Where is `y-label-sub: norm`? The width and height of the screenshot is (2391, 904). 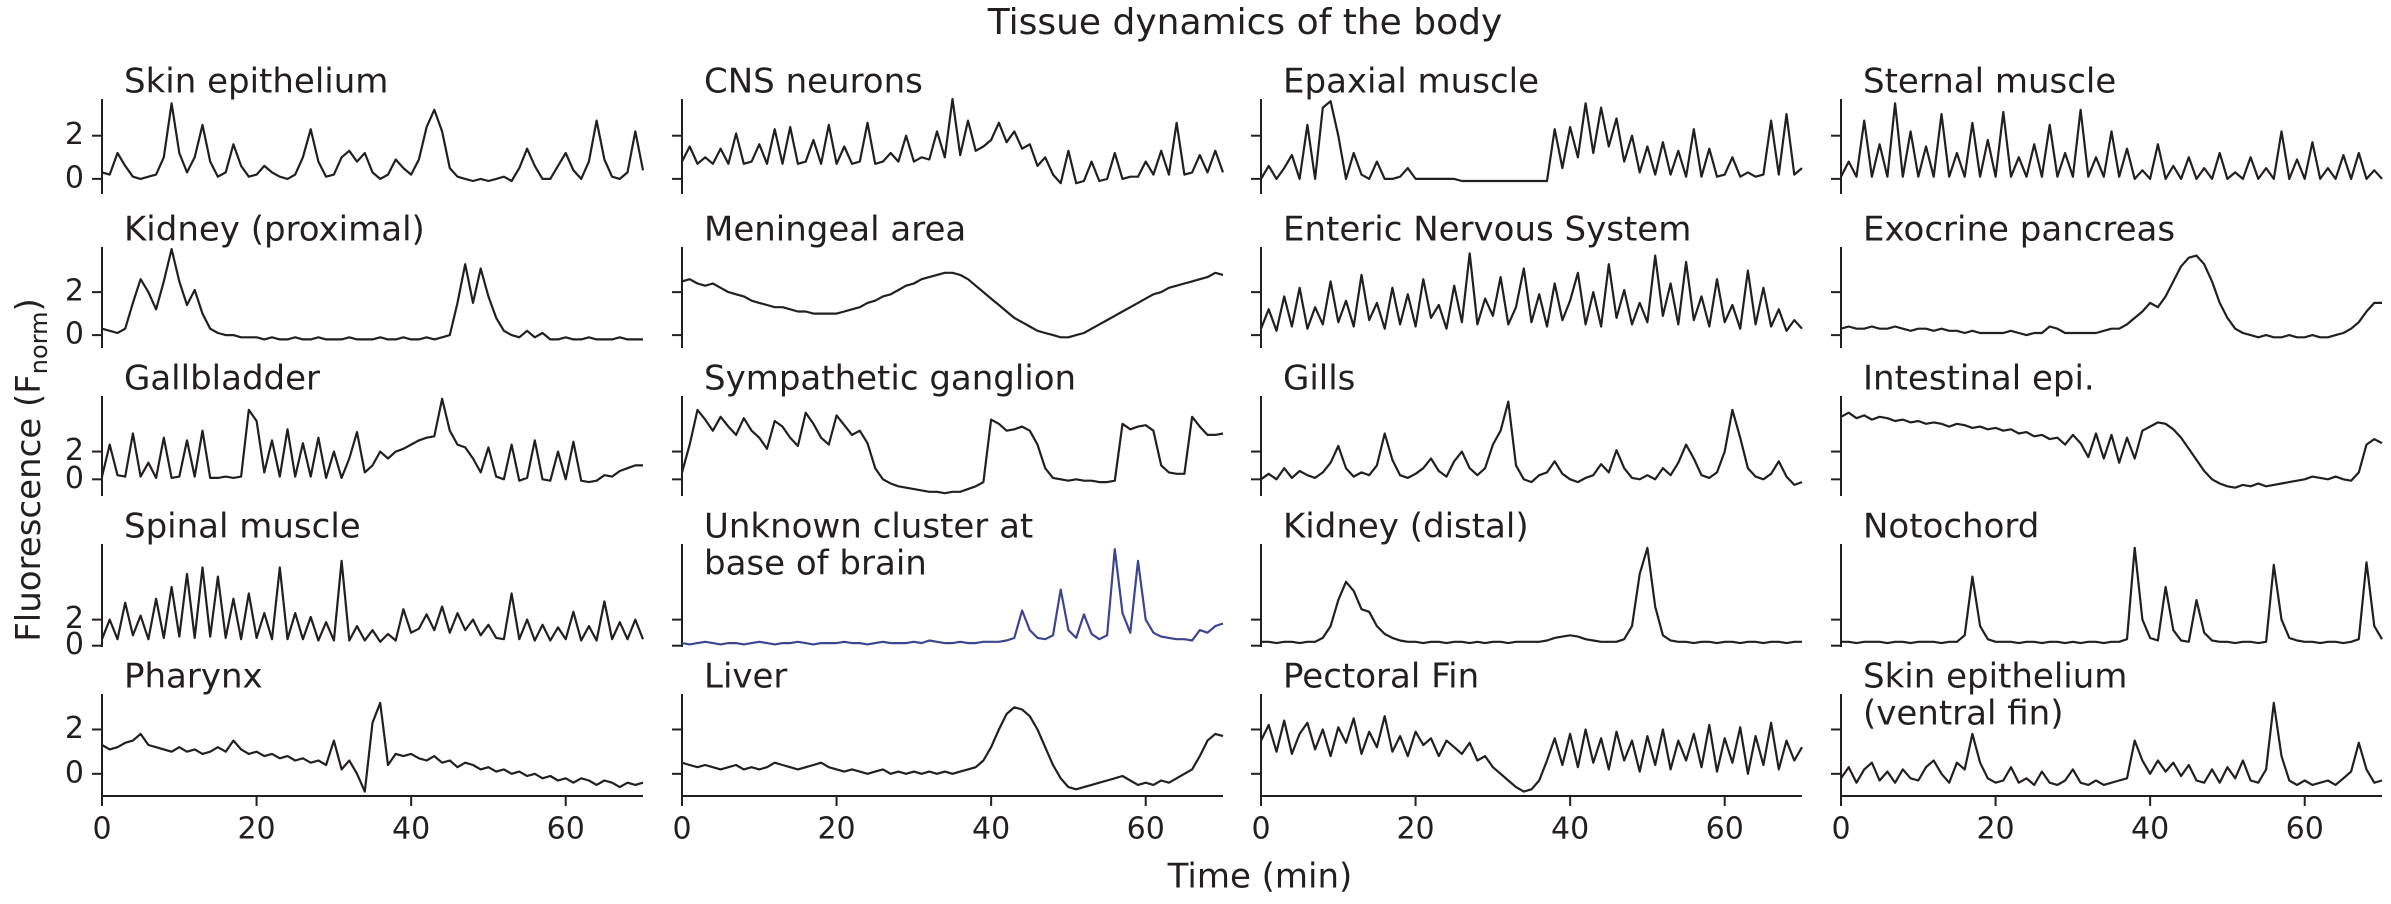 y-label-sub: norm is located at coordinates (39, 342).